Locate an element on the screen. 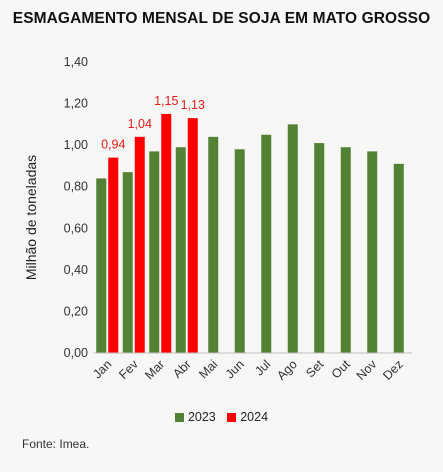 Image resolution: width=443 pixels, height=472 pixels. bar-2023-dez is located at coordinates (398, 258).